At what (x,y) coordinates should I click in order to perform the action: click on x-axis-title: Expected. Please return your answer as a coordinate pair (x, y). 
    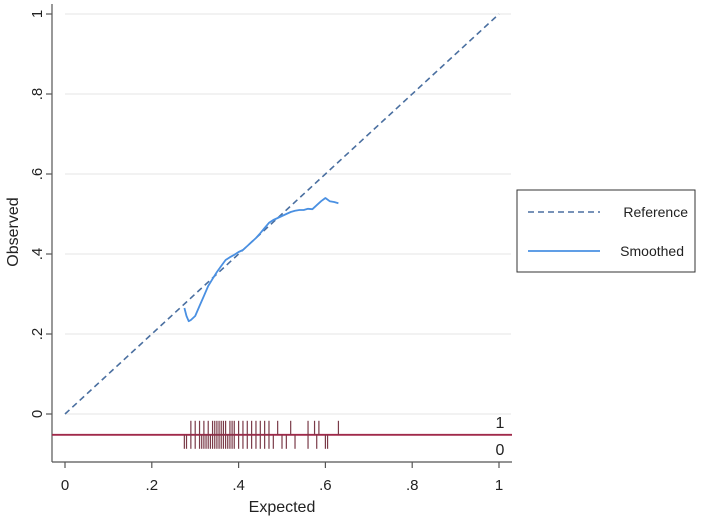
    Looking at the image, I should click on (282, 507).